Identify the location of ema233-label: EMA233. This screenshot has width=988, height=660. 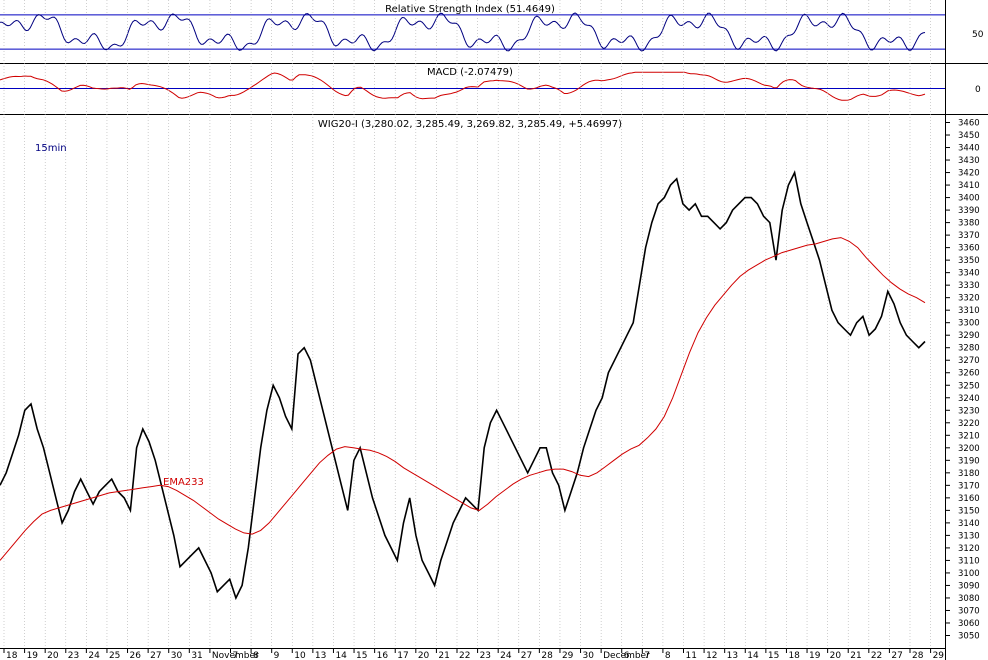
(183, 482).